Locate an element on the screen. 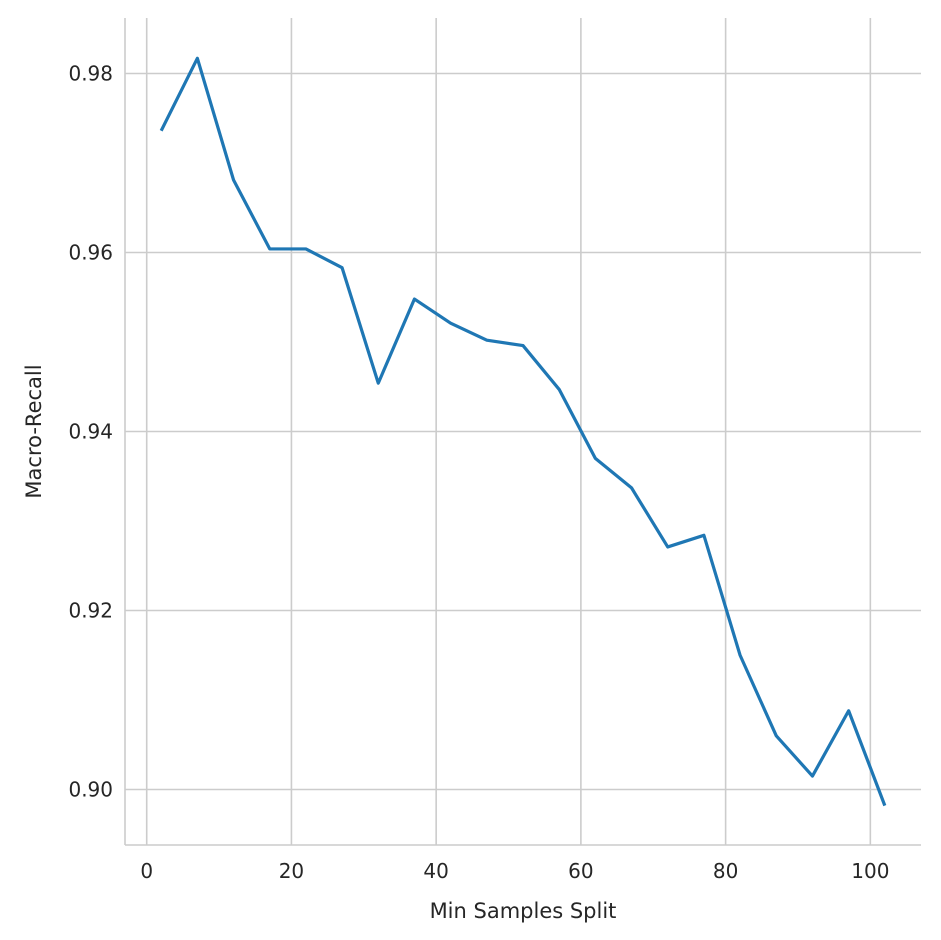 The image size is (941, 940). x-tick-label: 40 is located at coordinates (435, 871).